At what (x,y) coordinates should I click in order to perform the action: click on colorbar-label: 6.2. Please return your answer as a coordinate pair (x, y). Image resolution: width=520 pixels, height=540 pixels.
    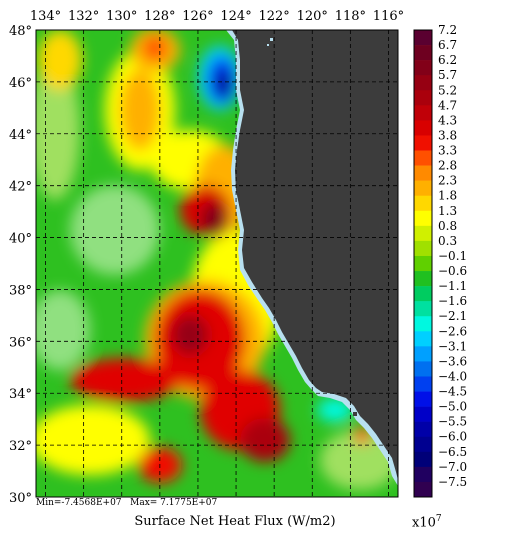
    Looking at the image, I should click on (447, 60).